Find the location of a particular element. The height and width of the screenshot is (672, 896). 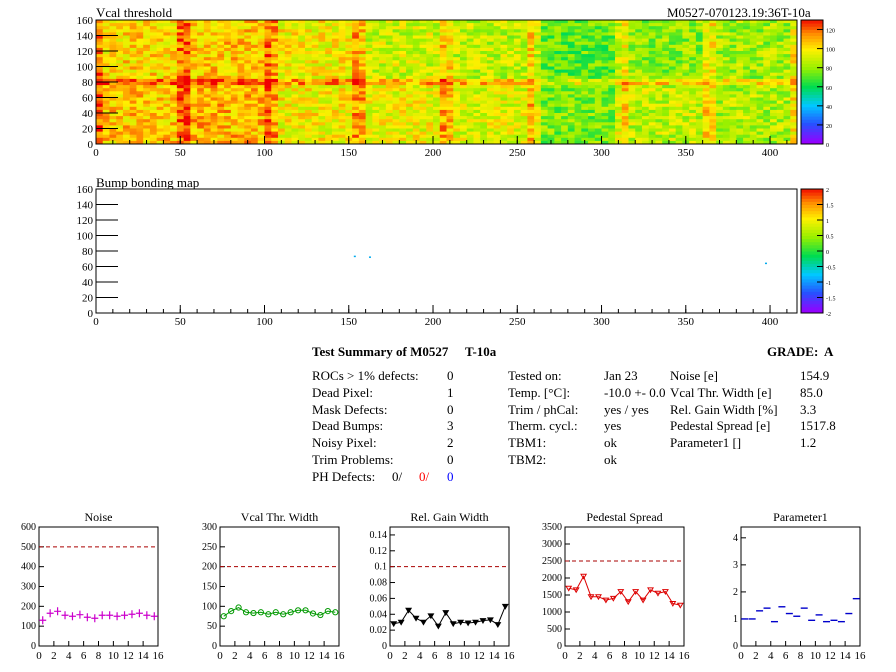

x-tick-label: 350 is located at coordinates (686, 153).